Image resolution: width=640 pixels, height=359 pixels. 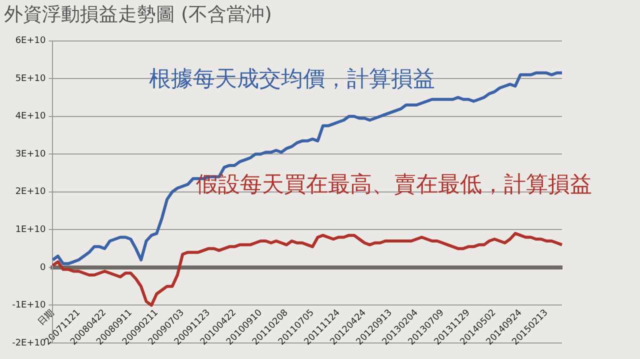 I want to click on y-tick-label: 1E+10, so click(x=30, y=230).